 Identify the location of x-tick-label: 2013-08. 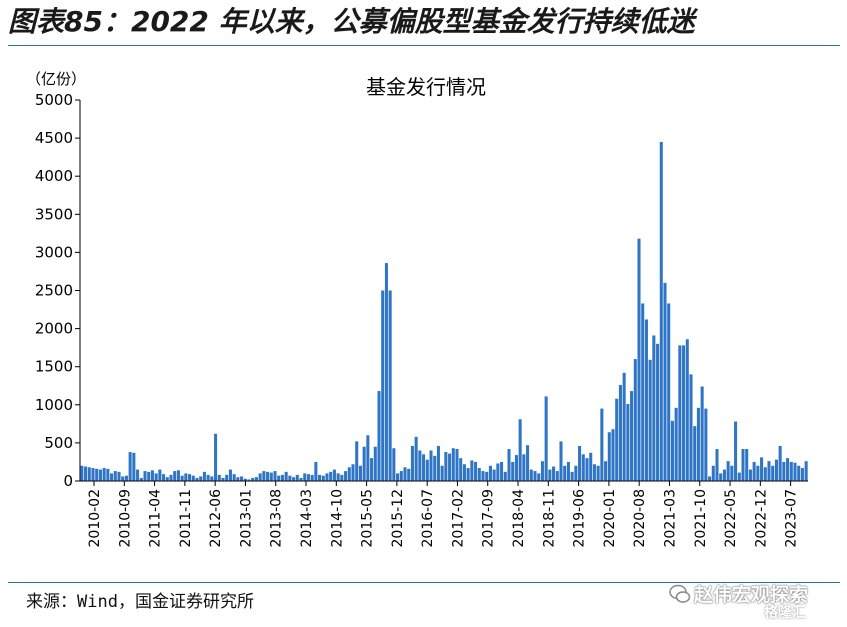
(277, 518).